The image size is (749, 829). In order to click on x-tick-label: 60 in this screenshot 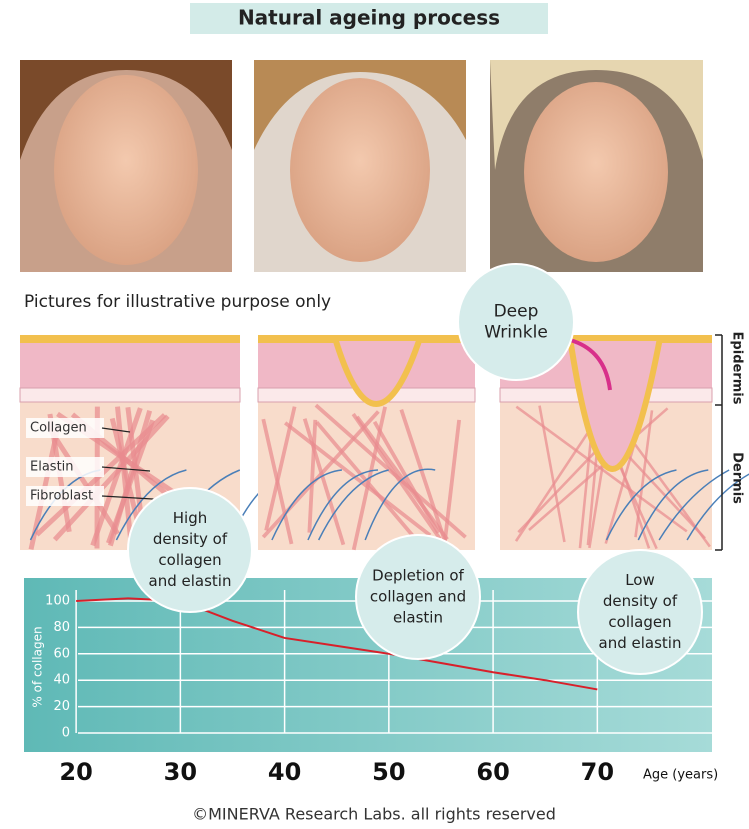, I will do `click(492, 772)`.